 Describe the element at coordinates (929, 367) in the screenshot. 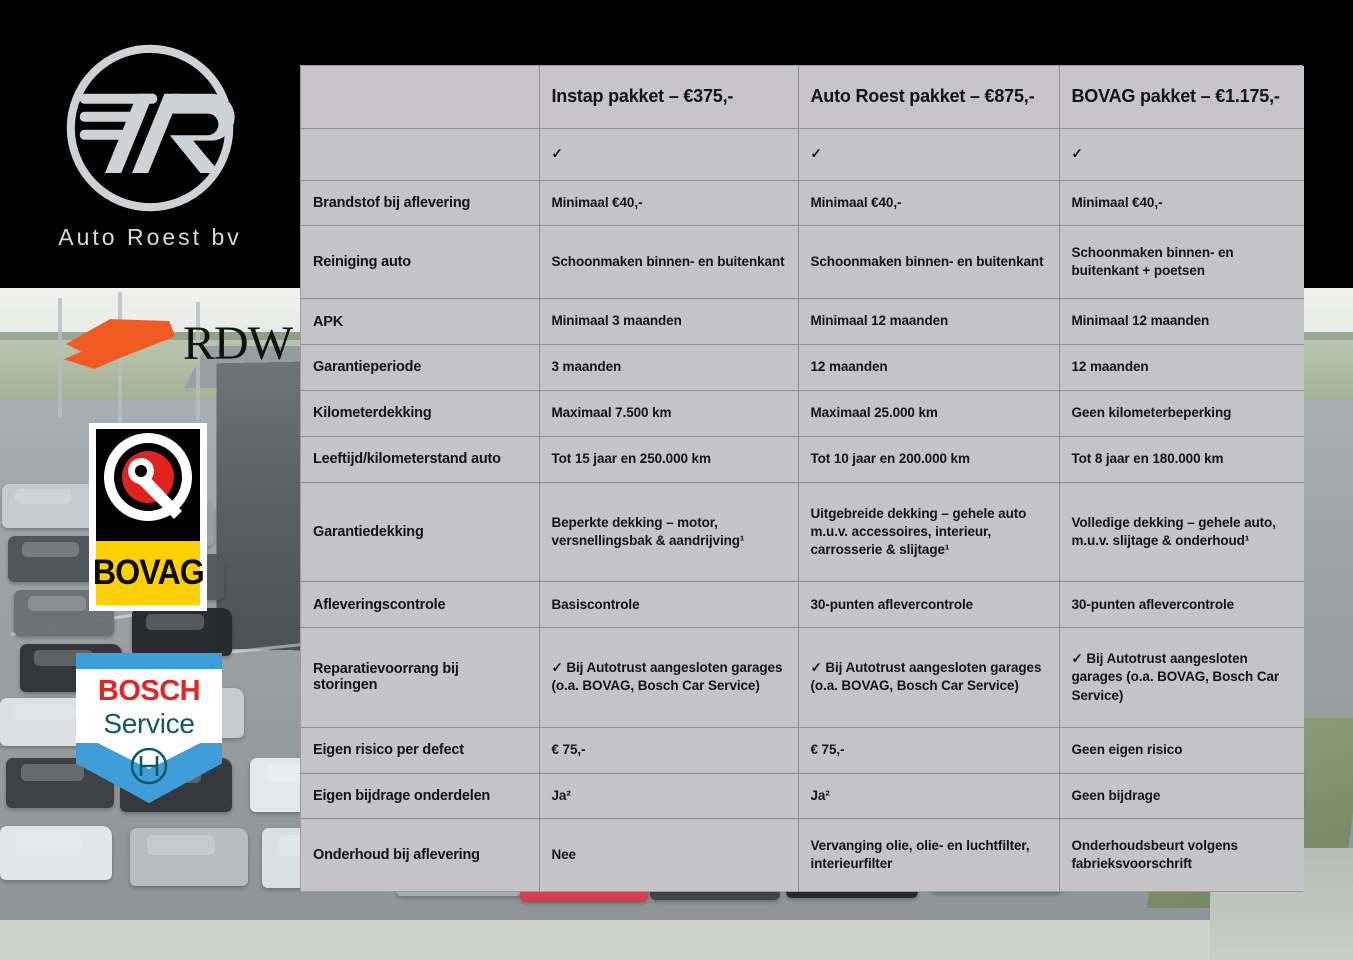

I see `cell-auto-roest: 12 maanden` at that location.